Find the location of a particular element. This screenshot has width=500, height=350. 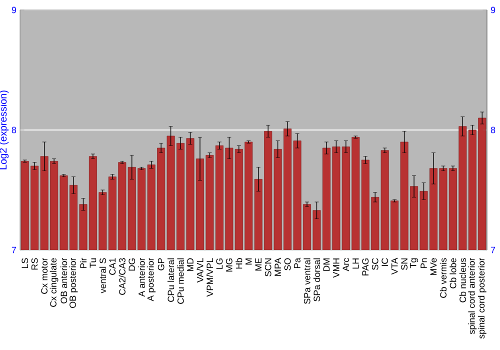

x-tick-label: VPM/VPL is located at coordinates (210, 277).